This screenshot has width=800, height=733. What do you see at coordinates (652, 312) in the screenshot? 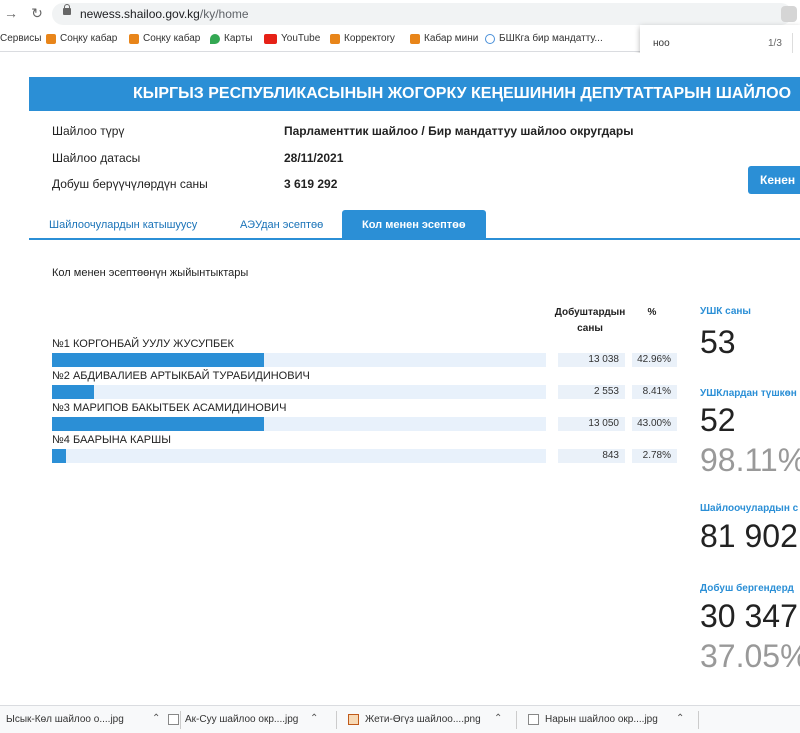
I see `pct-column-header: %` at bounding box center [652, 312].